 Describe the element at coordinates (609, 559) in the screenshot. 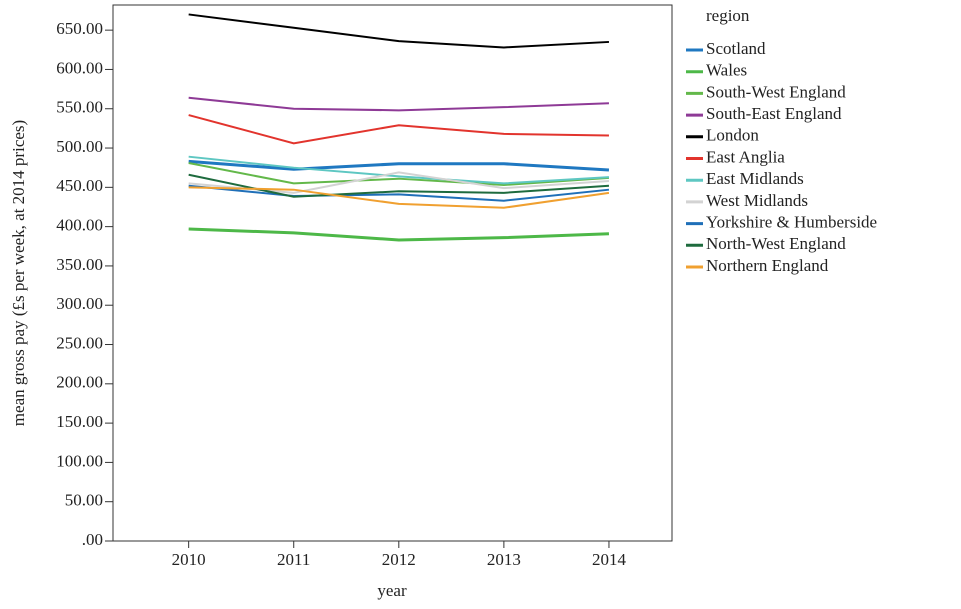

I see `x-tick-label: 2014` at that location.